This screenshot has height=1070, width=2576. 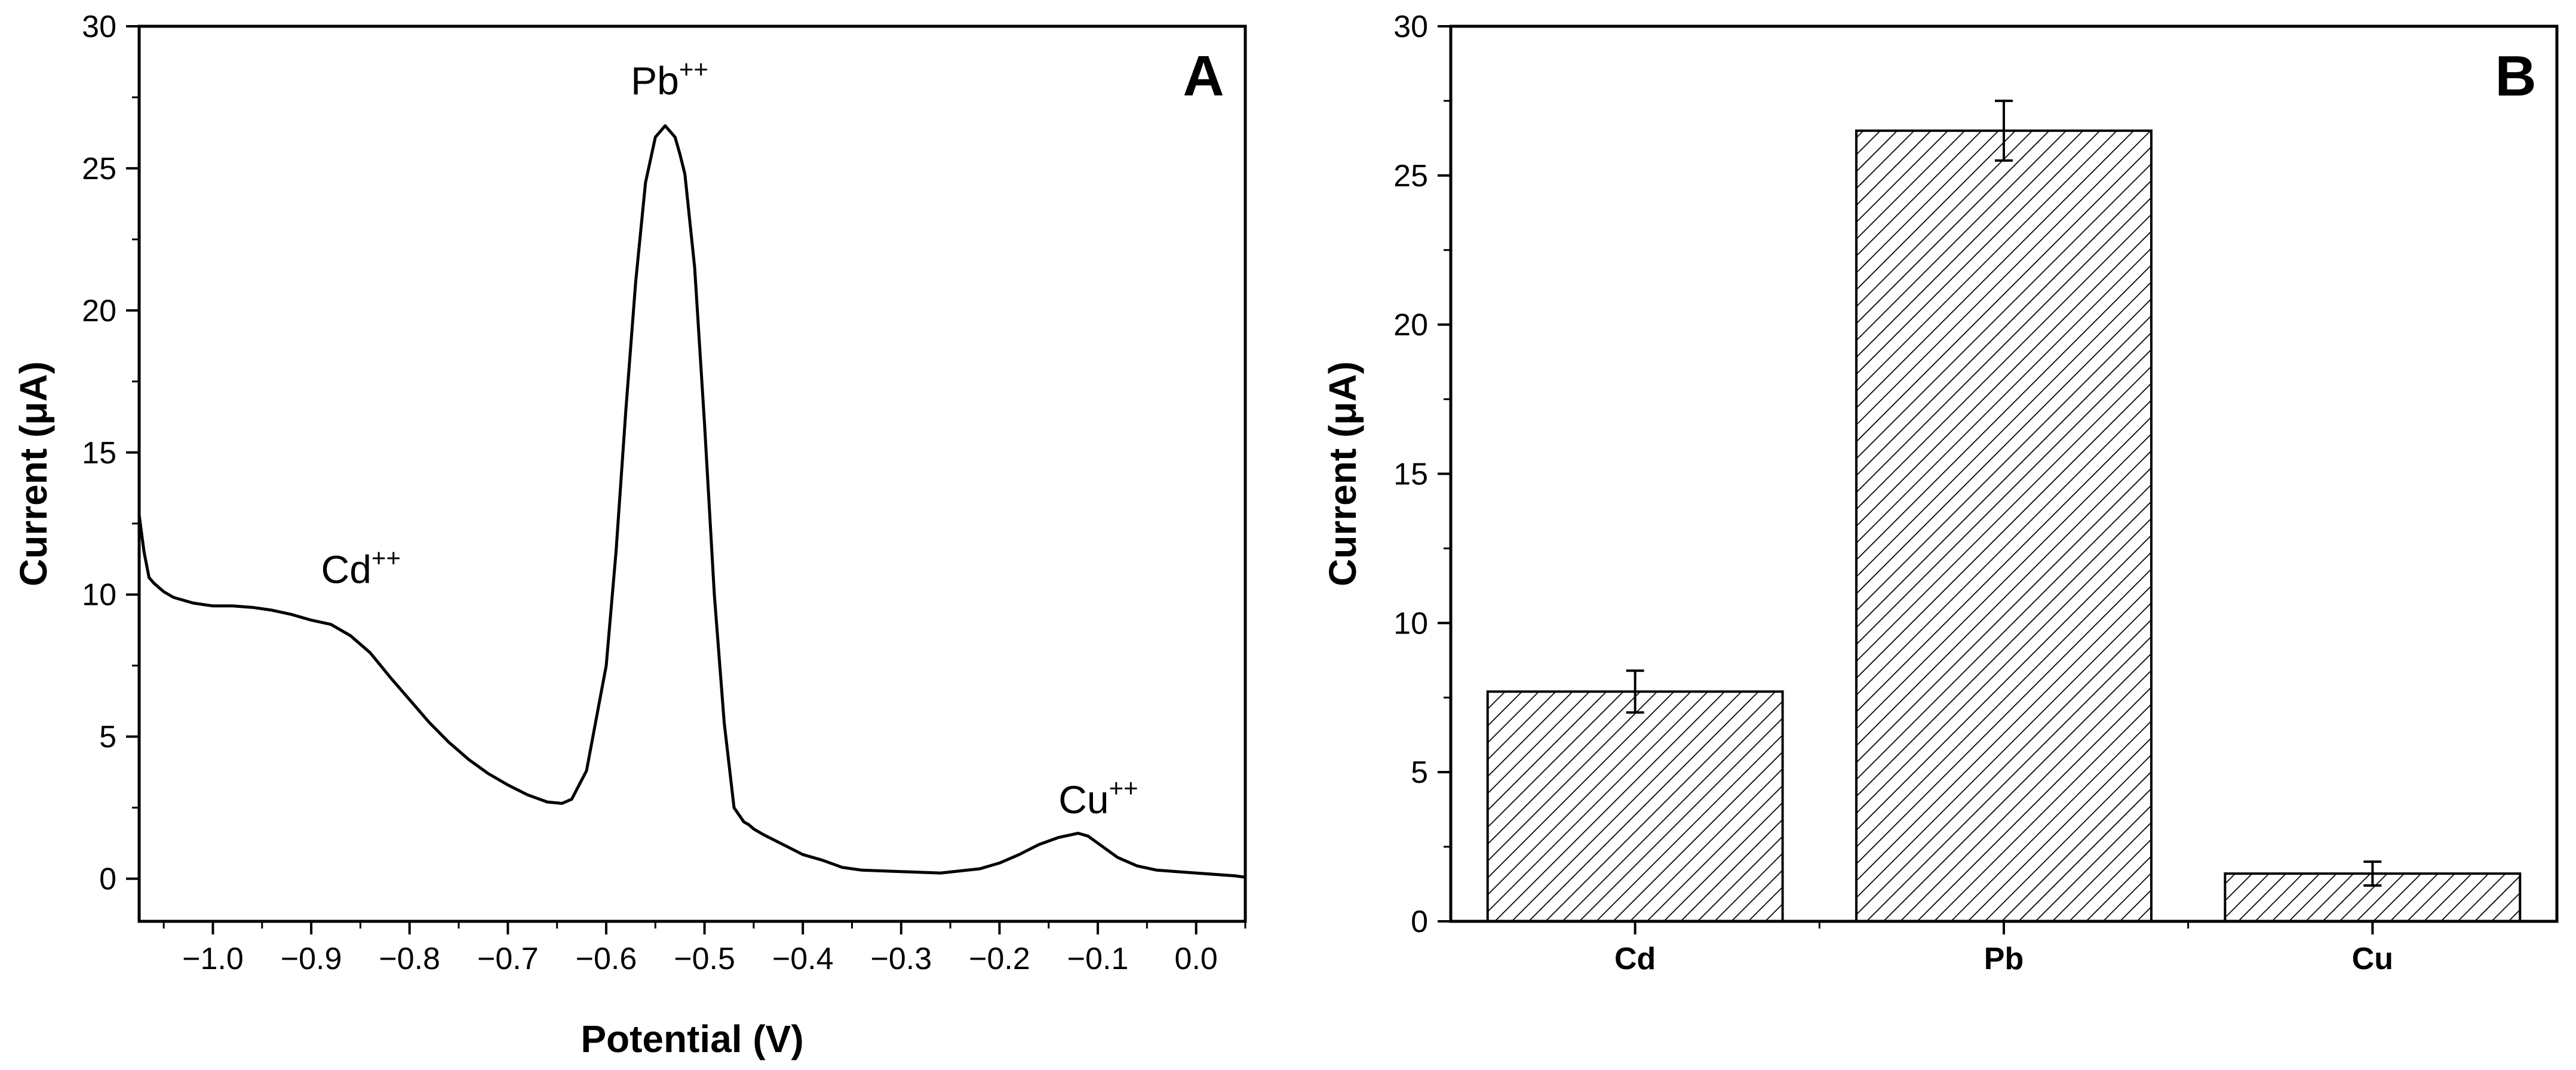 What do you see at coordinates (33, 474) in the screenshot?
I see `panel-a-y-axis-title: Current (μA)` at bounding box center [33, 474].